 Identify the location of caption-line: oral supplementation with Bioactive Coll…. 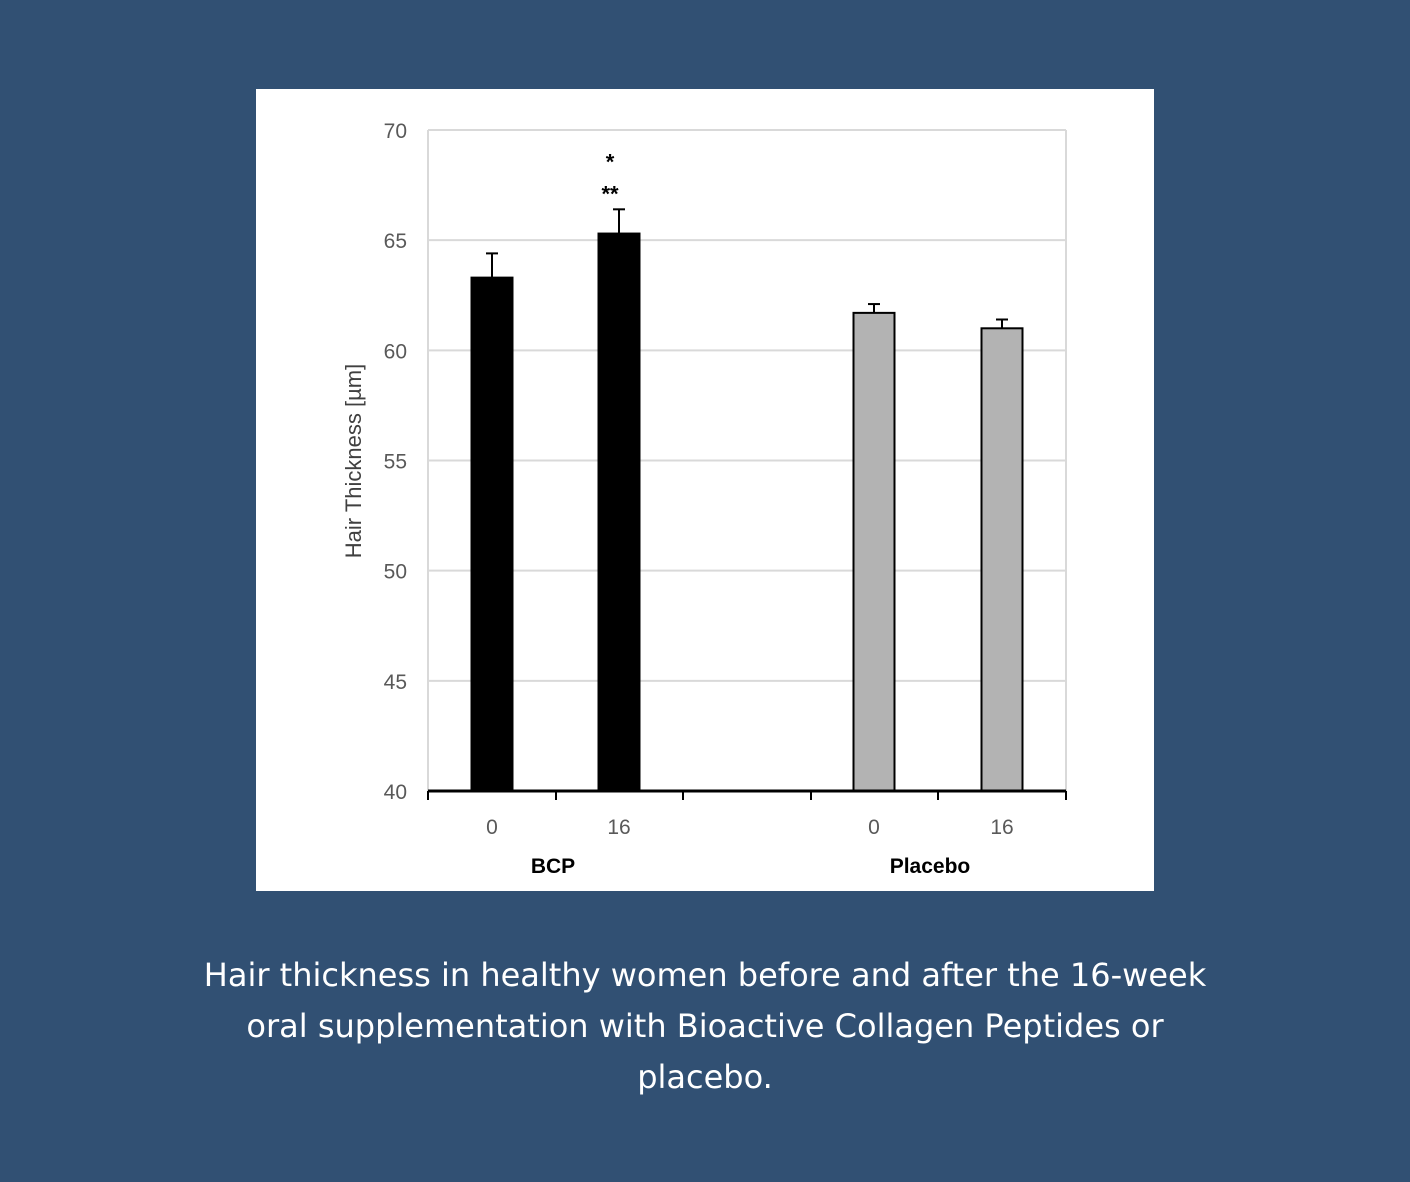
(705, 1026).